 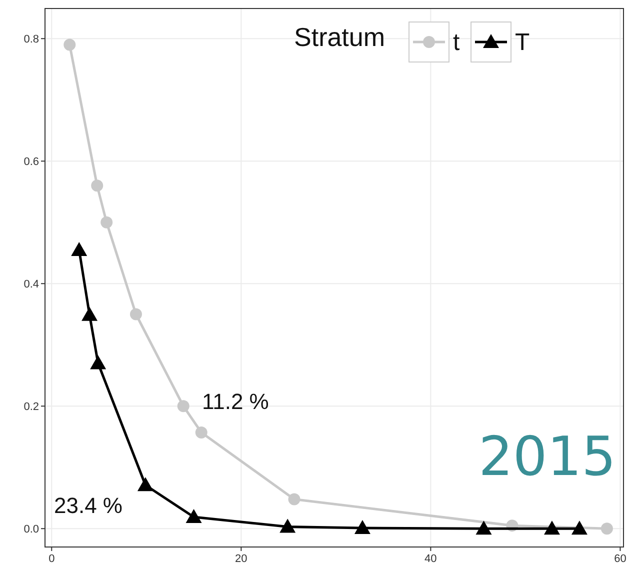 What do you see at coordinates (235, 401) in the screenshot?
I see `annotation: 11.2 %` at bounding box center [235, 401].